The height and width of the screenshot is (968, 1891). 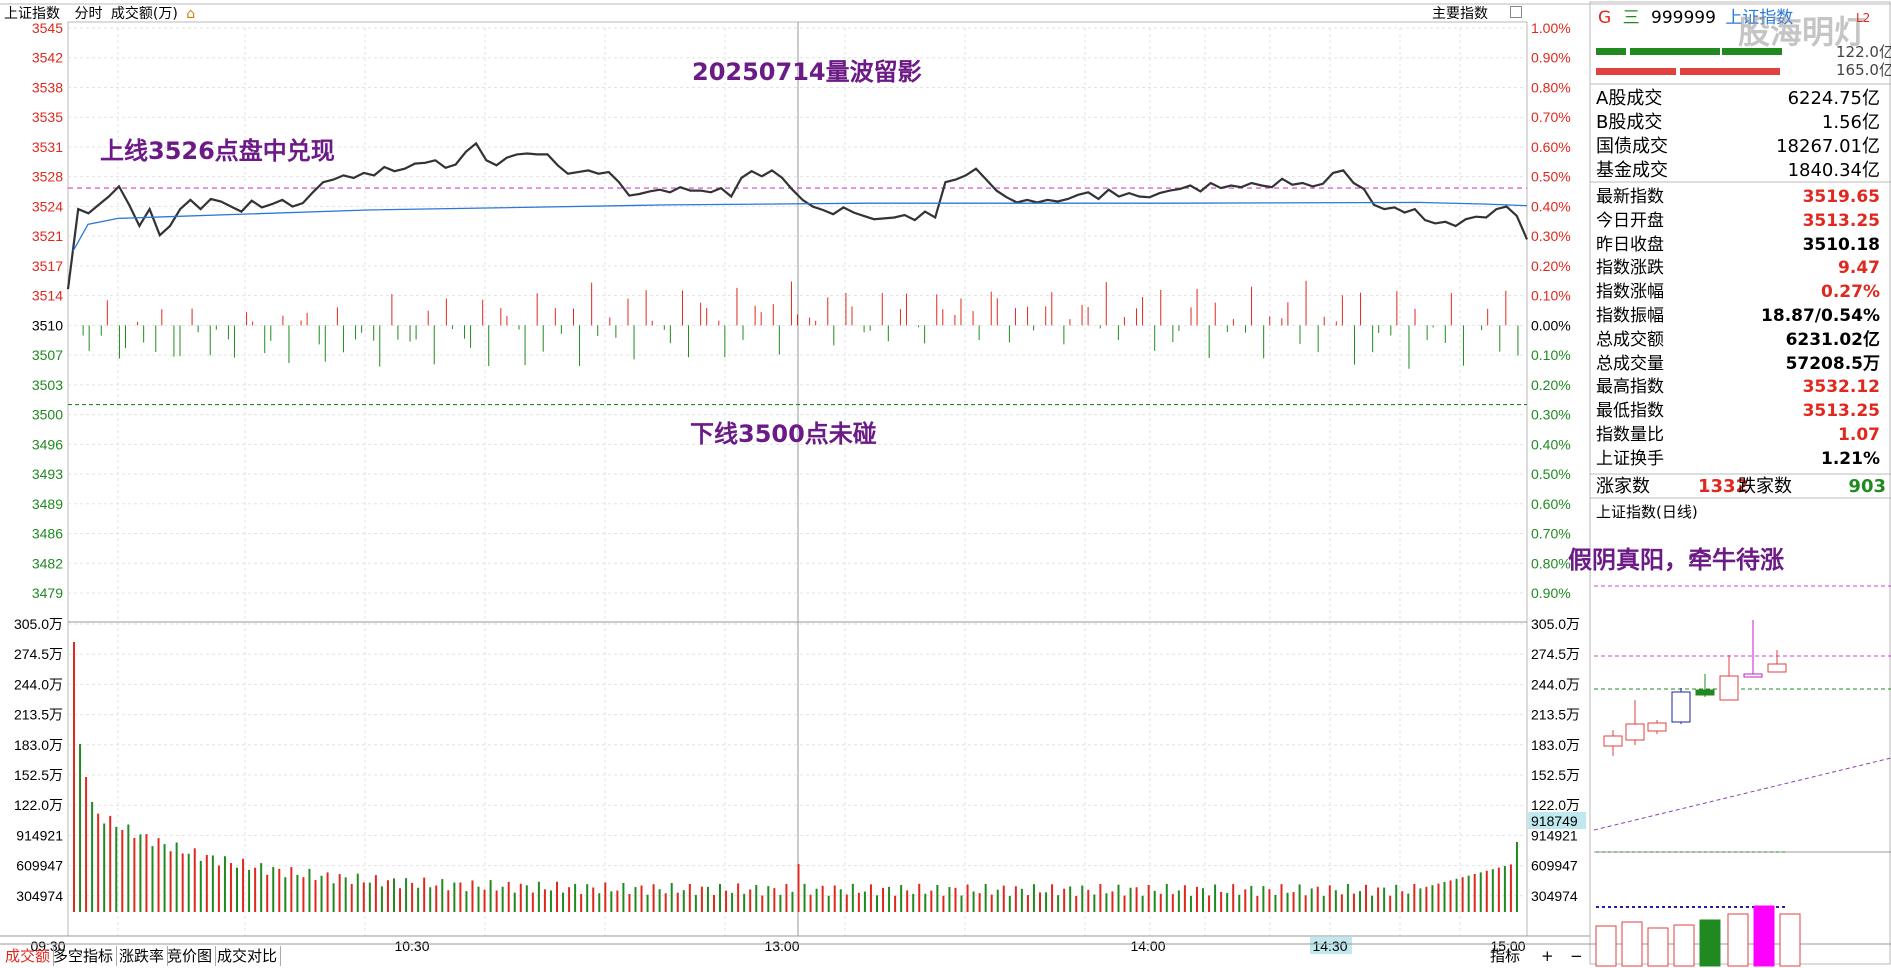 I want to click on tab-0: 成交额, so click(x=28, y=956).